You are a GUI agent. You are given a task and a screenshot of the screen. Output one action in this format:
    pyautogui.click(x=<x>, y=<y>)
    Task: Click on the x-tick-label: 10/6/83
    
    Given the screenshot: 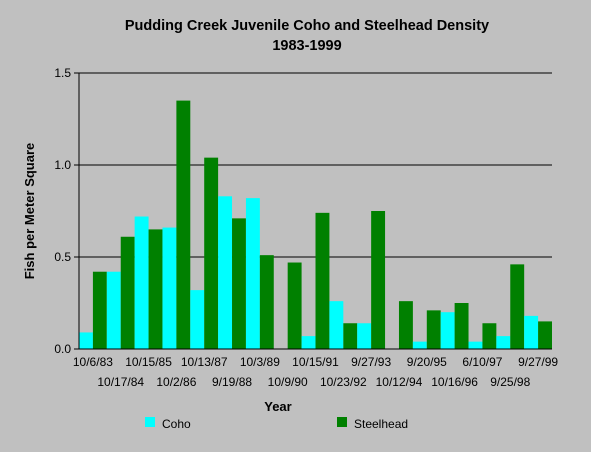 What is the action you would take?
    pyautogui.click(x=93, y=362)
    